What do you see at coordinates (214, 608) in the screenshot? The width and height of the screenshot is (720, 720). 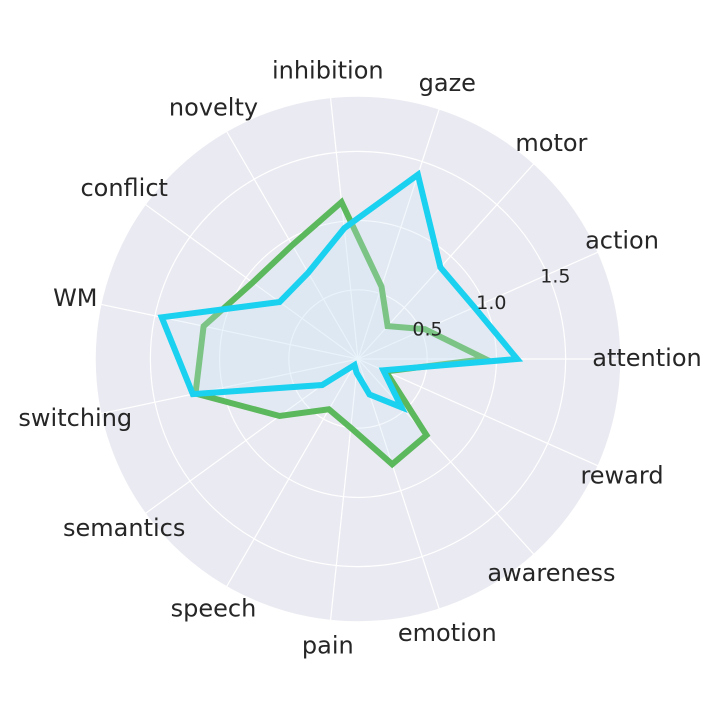 I see `category-label: speech` at bounding box center [214, 608].